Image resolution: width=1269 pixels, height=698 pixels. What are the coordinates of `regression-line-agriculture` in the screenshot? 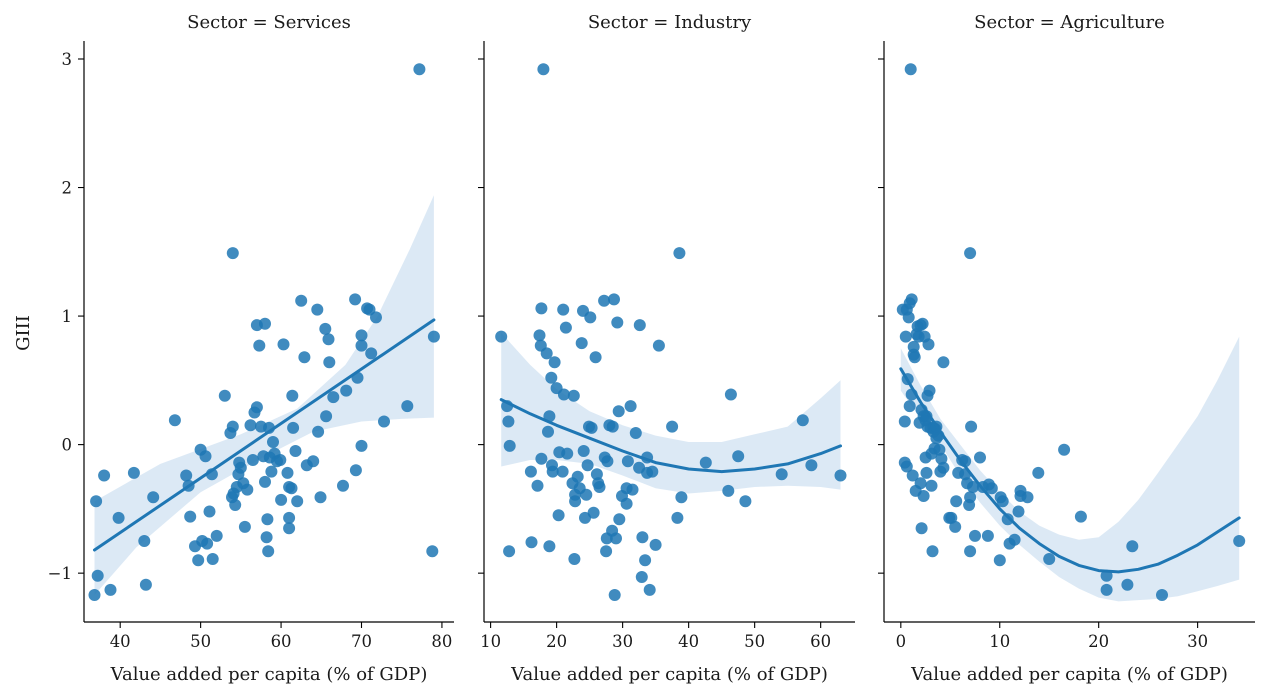 It's located at (1070, 470).